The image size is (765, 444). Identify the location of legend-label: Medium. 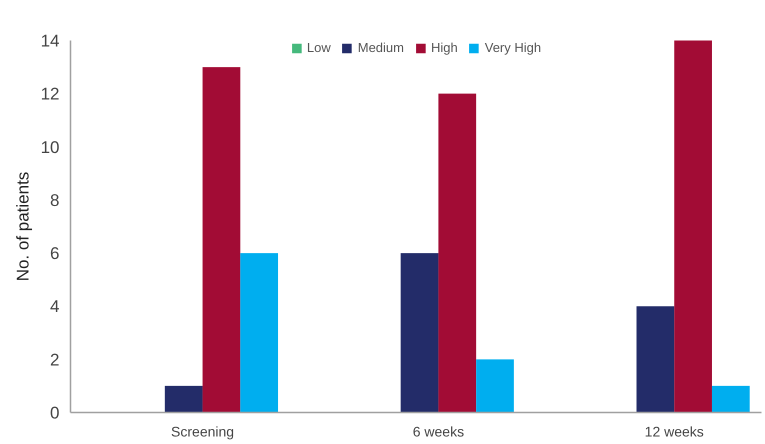
(381, 47).